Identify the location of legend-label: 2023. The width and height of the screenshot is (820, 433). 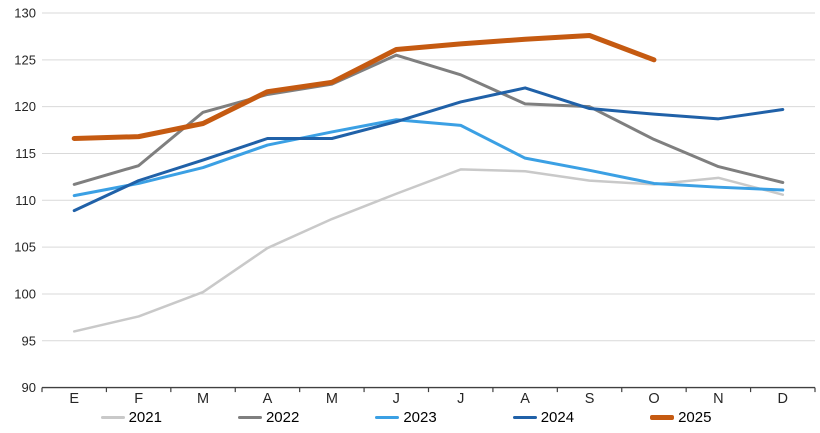
(420, 417).